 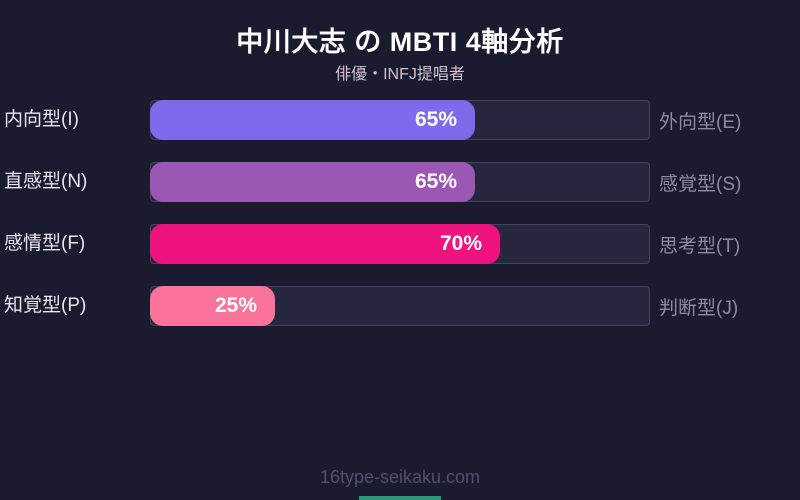 I want to click on bar-fill: 70%, so click(x=325, y=244).